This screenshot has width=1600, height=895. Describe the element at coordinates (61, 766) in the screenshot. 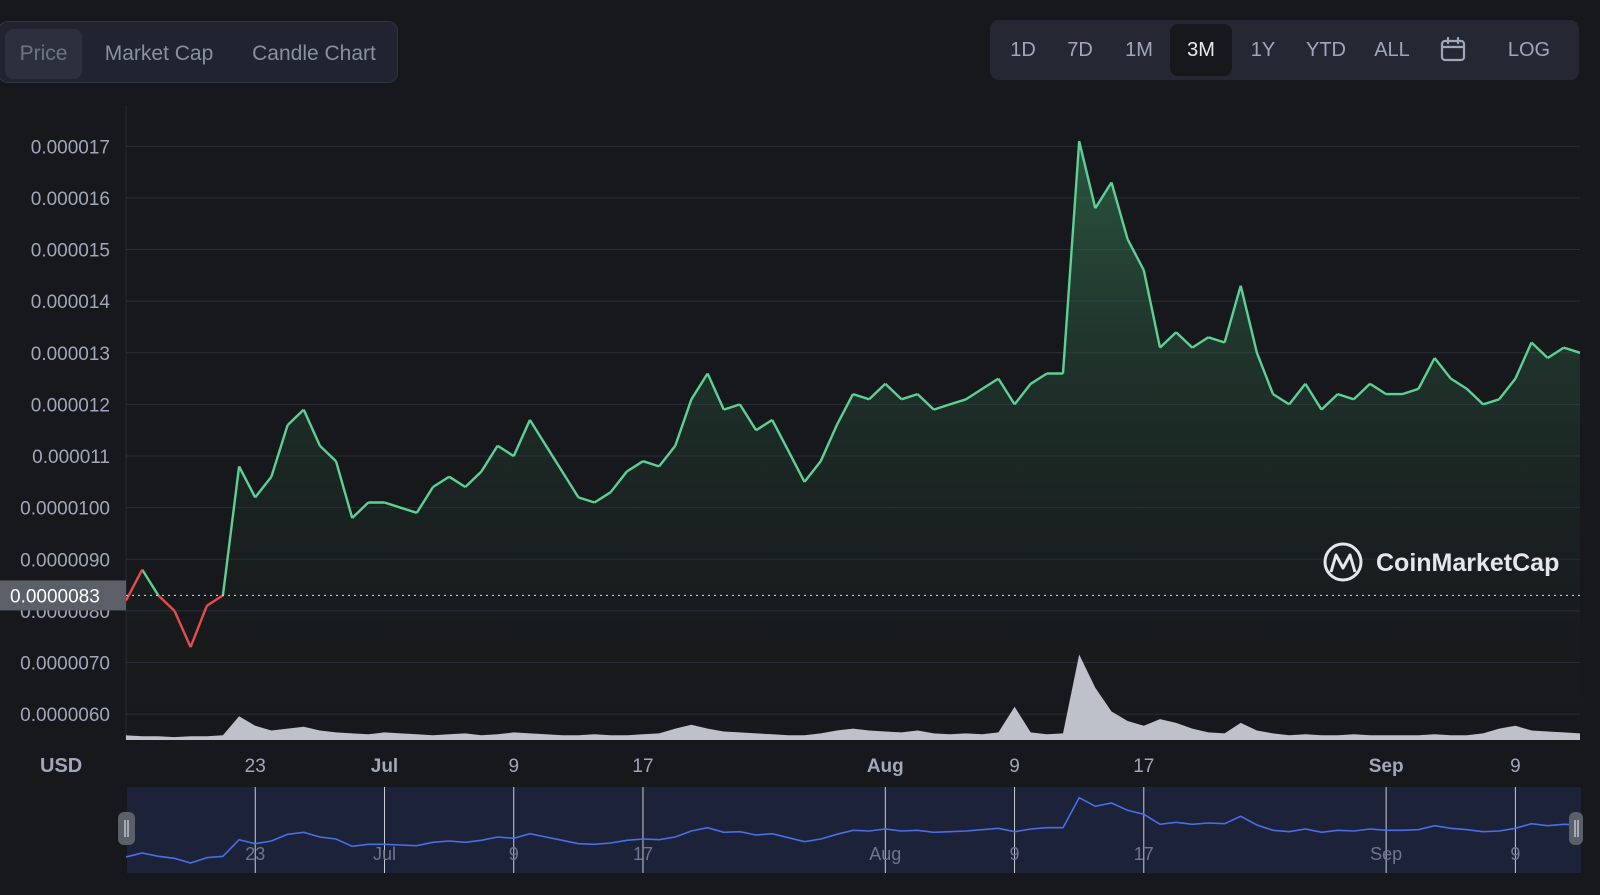

I see `currency-label: USD` at that location.